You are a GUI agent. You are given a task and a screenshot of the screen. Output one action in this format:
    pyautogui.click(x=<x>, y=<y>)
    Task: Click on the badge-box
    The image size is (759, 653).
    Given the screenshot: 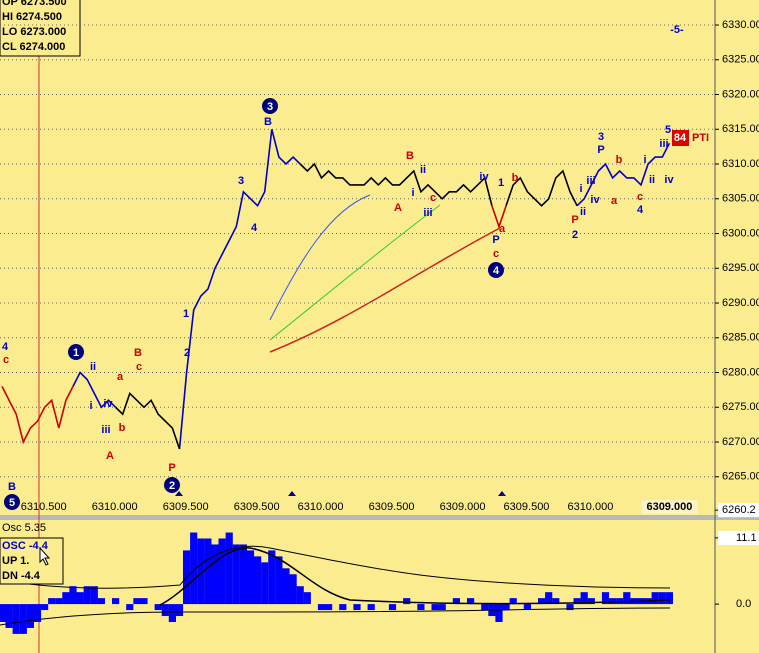 What is the action you would take?
    pyautogui.click(x=680, y=138)
    